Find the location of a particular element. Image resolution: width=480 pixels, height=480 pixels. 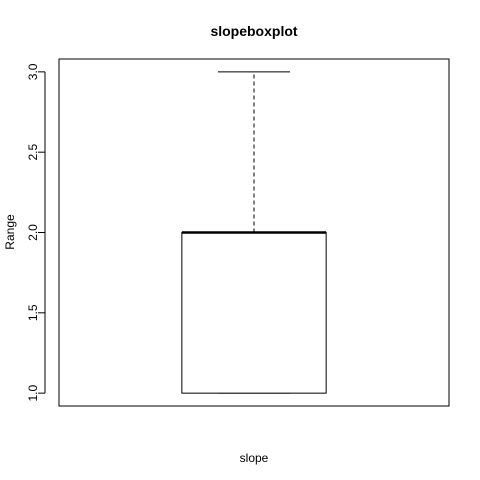

y-tick-label: 1.5 is located at coordinates (33, 312).